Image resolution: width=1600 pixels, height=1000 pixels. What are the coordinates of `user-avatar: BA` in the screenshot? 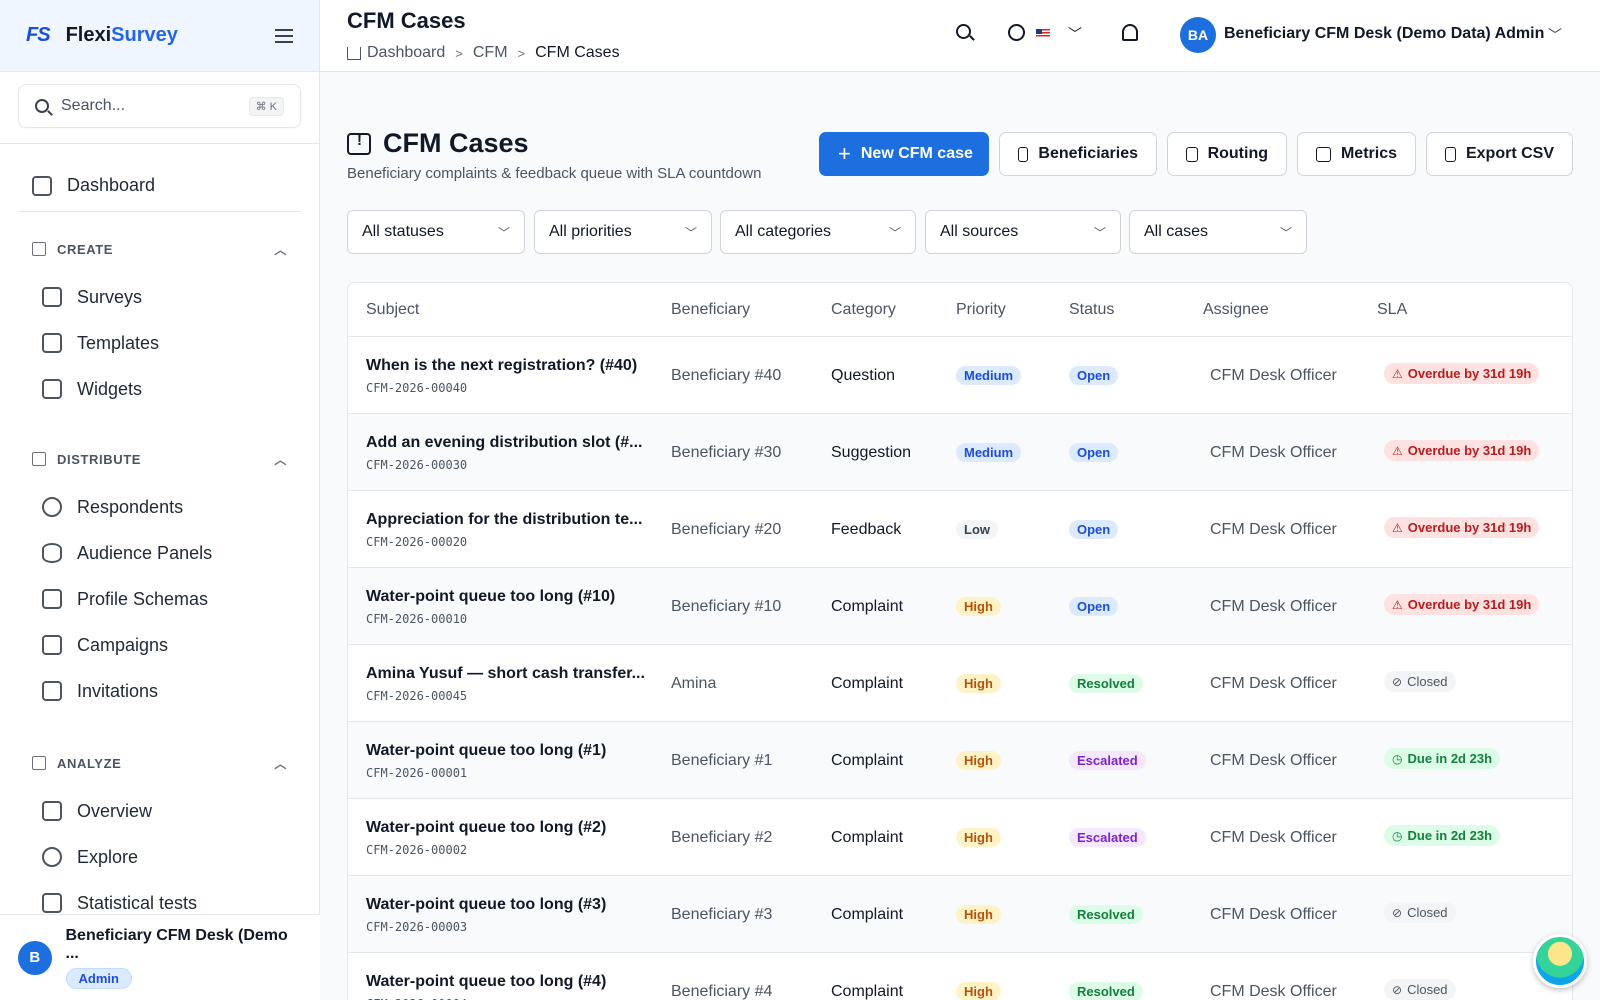 It's located at (1198, 35).